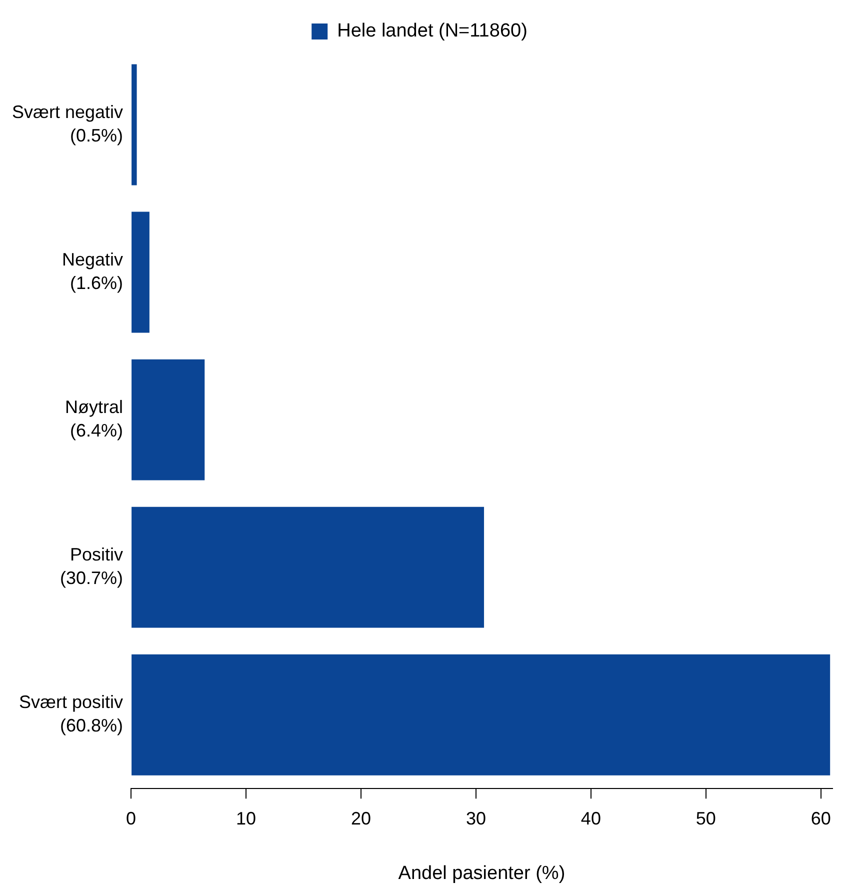  Describe the element at coordinates (246, 818) in the screenshot. I see `x-tick-label: 10` at that location.